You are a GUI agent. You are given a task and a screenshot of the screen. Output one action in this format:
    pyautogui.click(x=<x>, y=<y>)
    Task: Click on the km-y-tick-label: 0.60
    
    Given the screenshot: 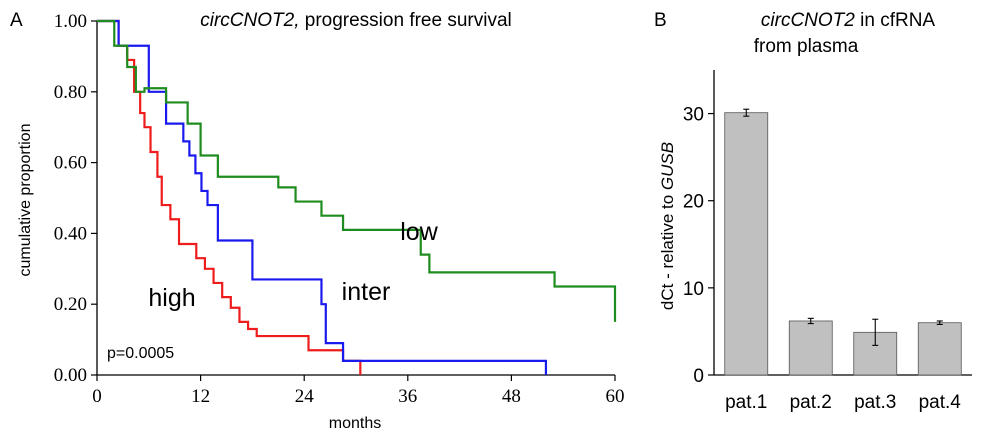 What is the action you would take?
    pyautogui.click(x=70, y=163)
    